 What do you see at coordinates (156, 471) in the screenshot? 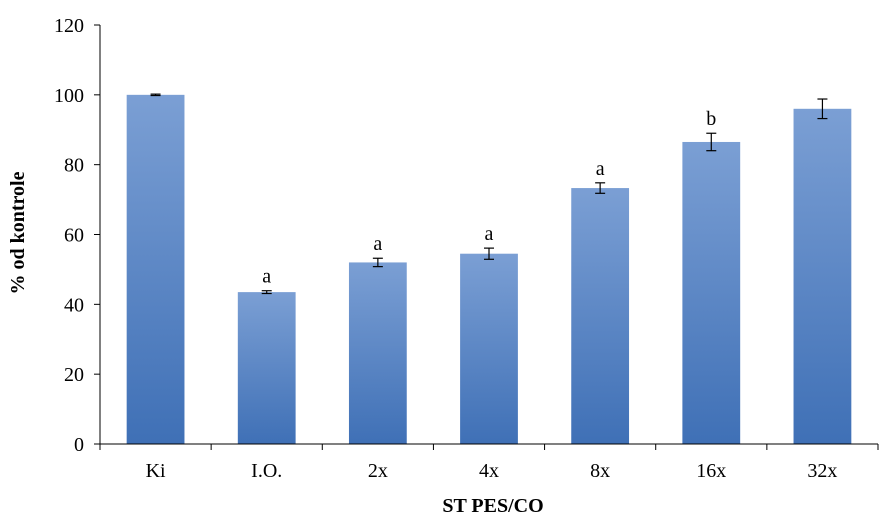
I see `x-tick-label: Ki` at bounding box center [156, 471].